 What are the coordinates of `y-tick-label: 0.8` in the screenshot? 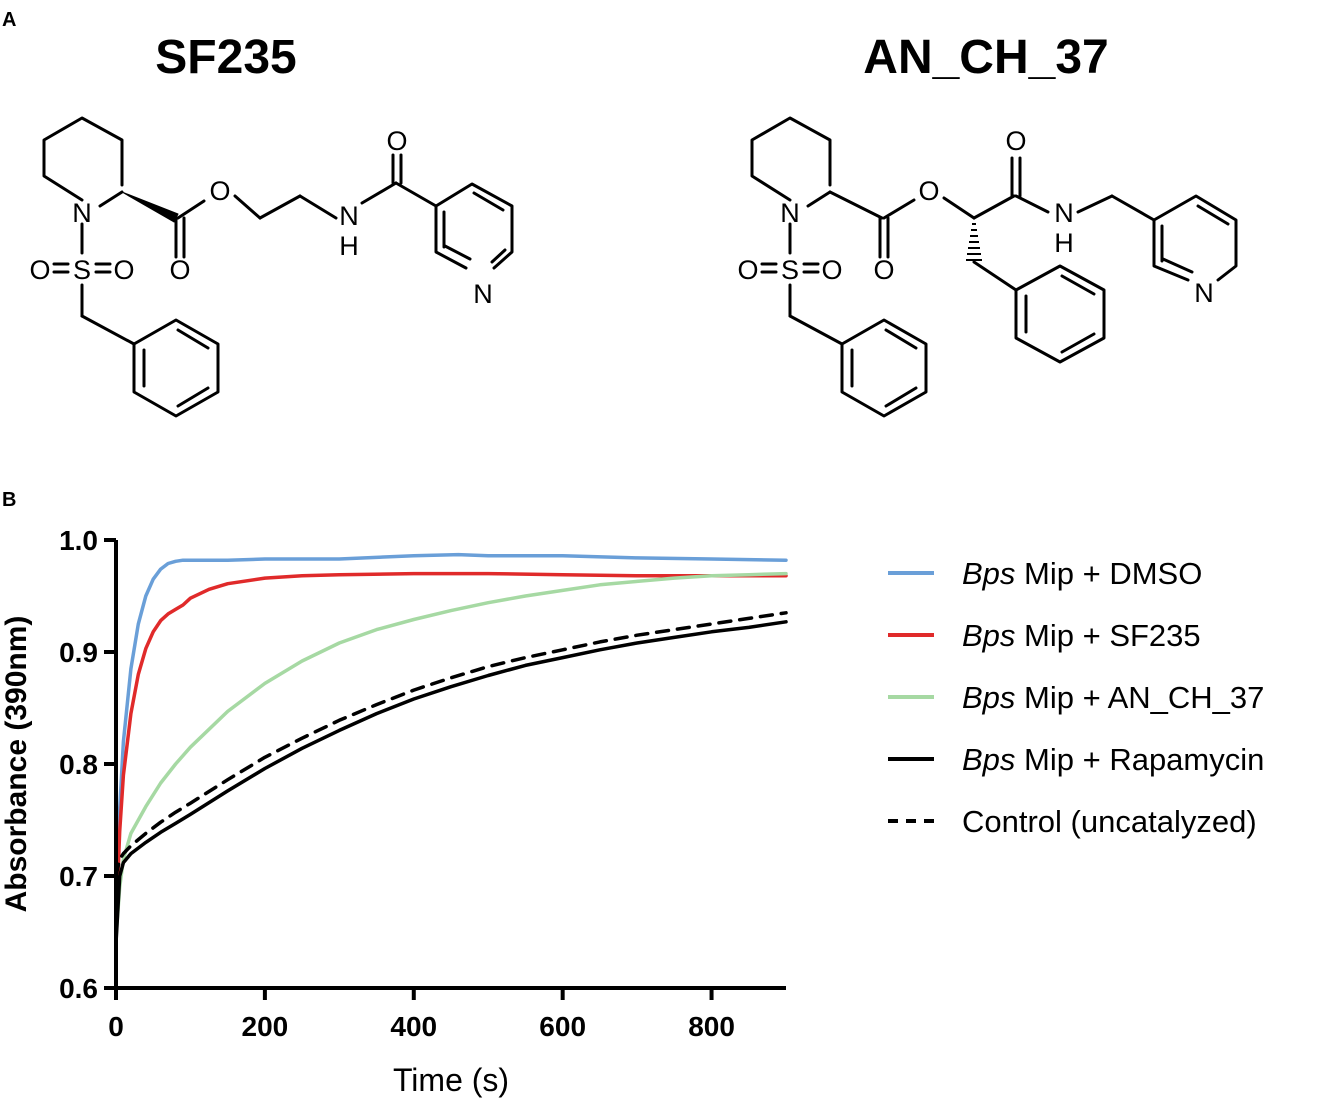 It's located at (78, 764).